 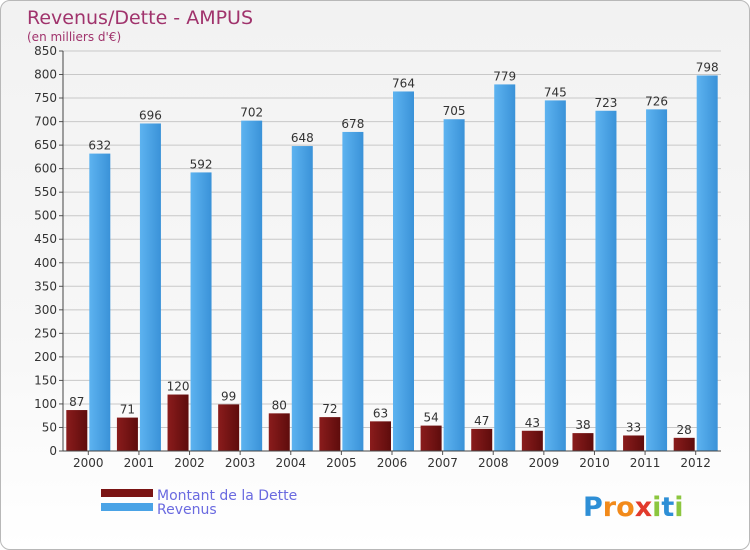 I want to click on data-label-revenue: 779, so click(x=504, y=76).